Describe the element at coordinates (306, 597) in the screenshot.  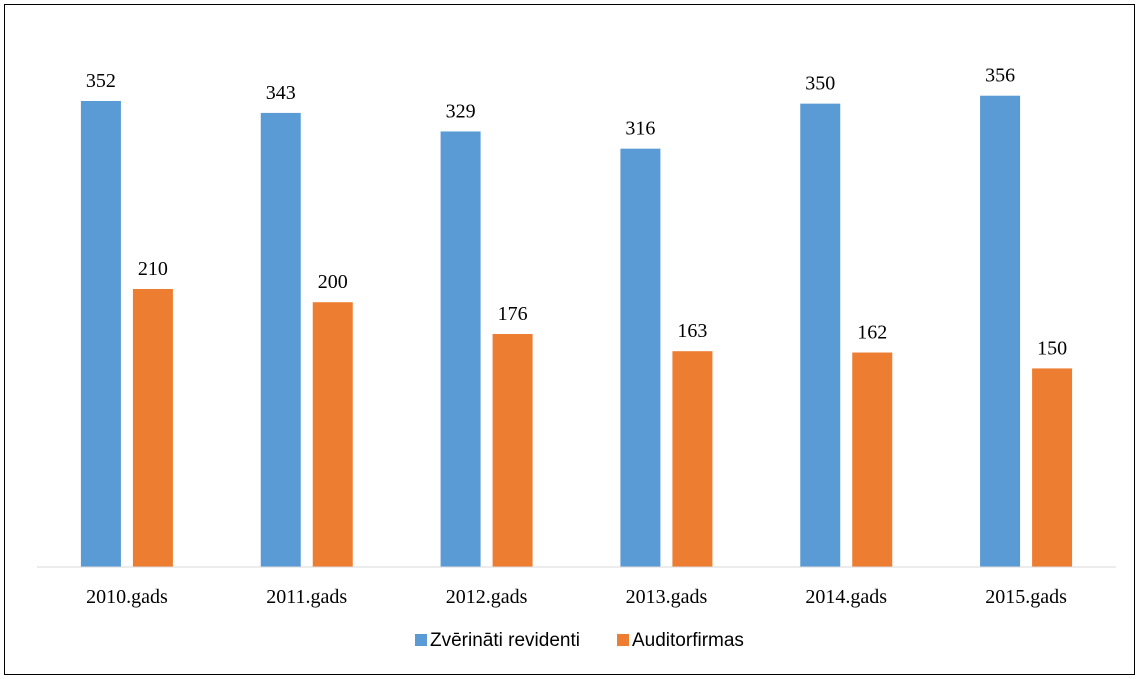
I see `x-tick-label: 2011.gads` at that location.